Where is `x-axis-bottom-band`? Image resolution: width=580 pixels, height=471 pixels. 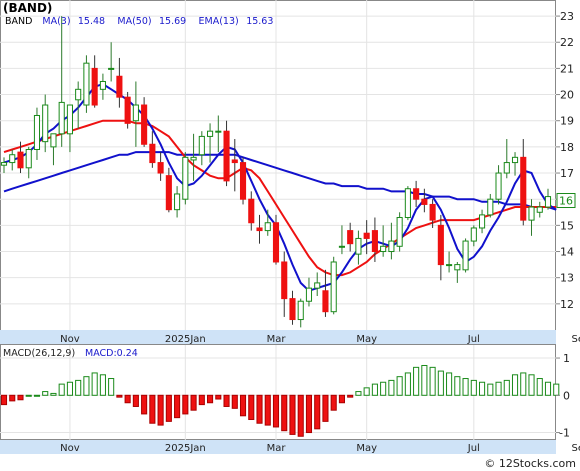 x-axis-bottom-band is located at coordinates (278, 447).